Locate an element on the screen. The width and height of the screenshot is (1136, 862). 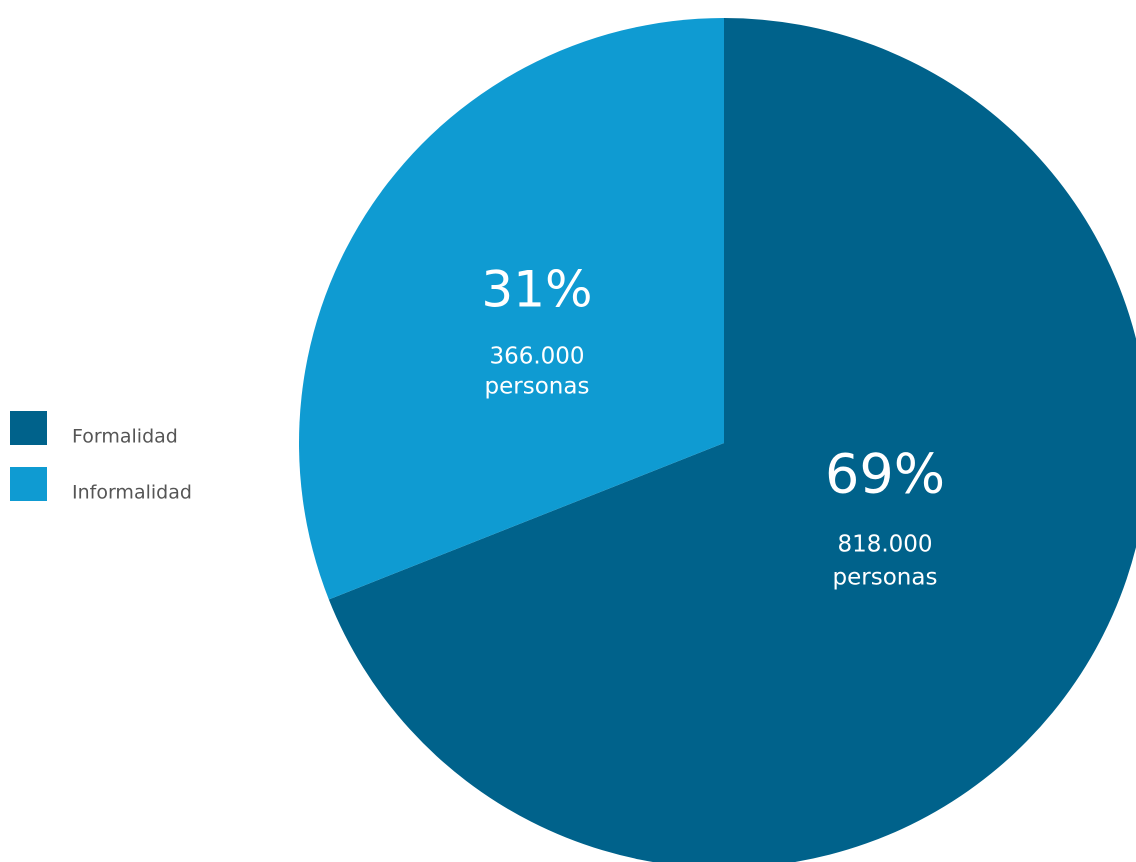
value-label: 31% is located at coordinates (536, 290).